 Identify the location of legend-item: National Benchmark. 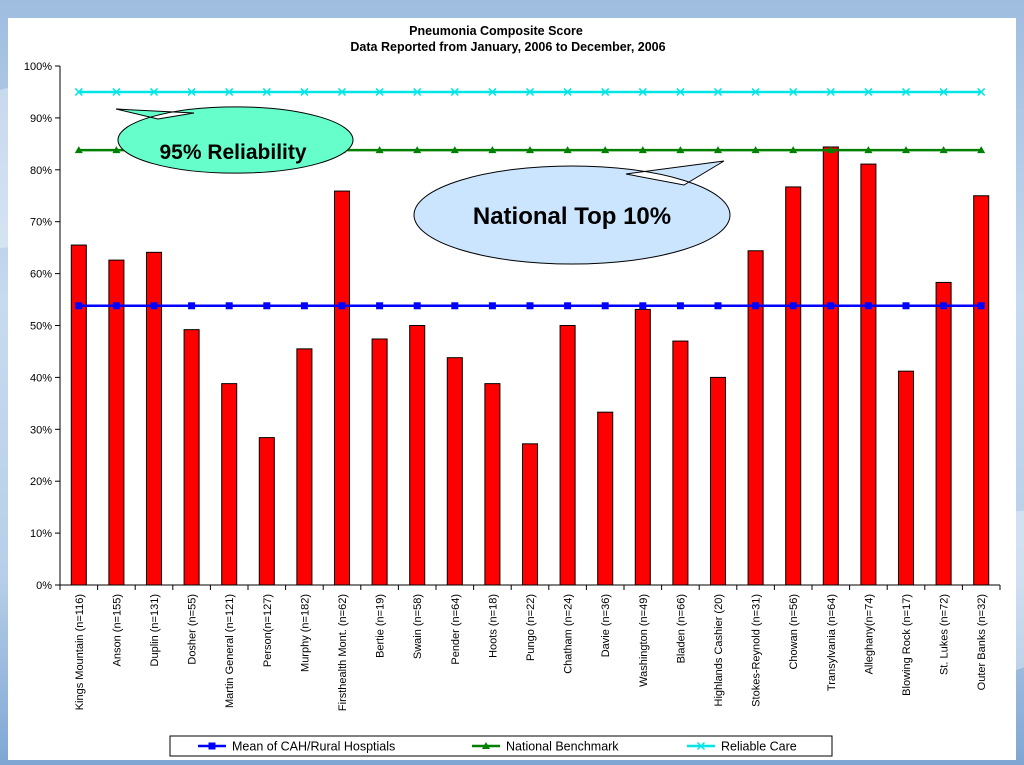
(545, 747).